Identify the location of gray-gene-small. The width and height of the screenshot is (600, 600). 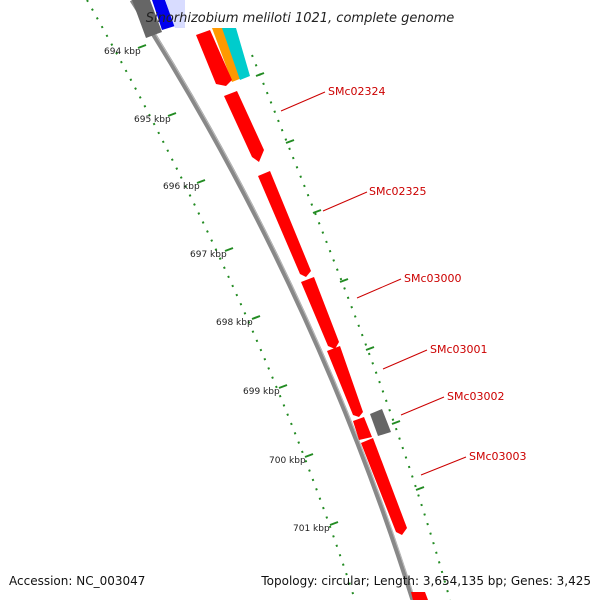
(380, 422).